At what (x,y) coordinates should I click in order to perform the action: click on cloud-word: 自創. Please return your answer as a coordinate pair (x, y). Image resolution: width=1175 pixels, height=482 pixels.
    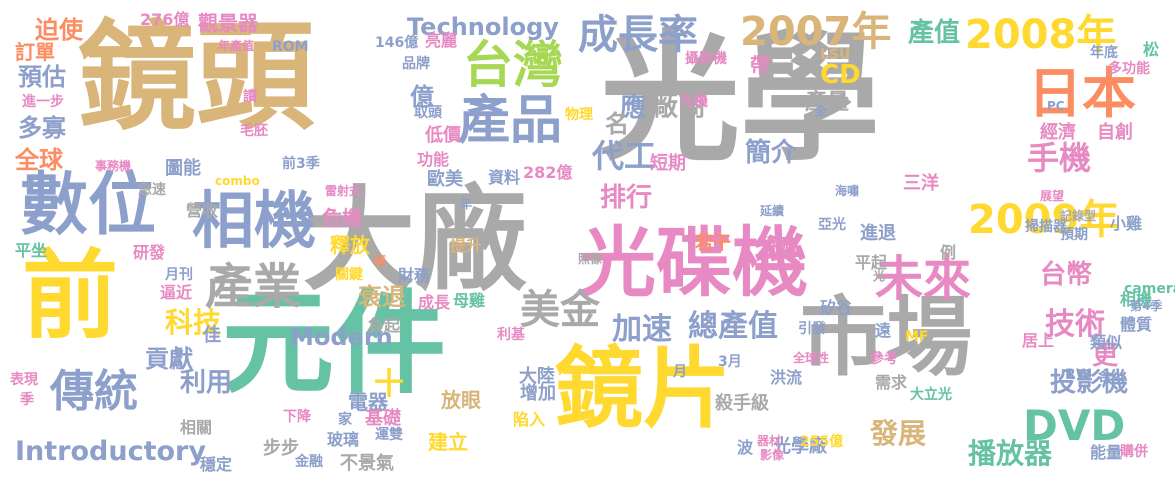
    Looking at the image, I should click on (1115, 132).